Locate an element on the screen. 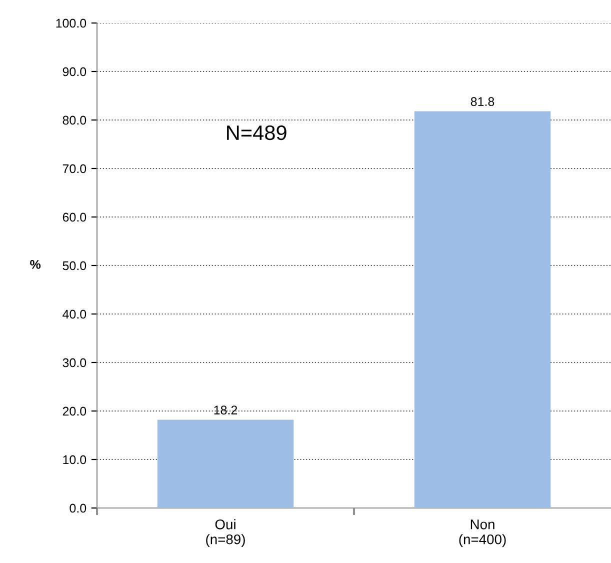 This screenshot has height=563, width=611. y-tick-label: 40.0 is located at coordinates (74, 314).